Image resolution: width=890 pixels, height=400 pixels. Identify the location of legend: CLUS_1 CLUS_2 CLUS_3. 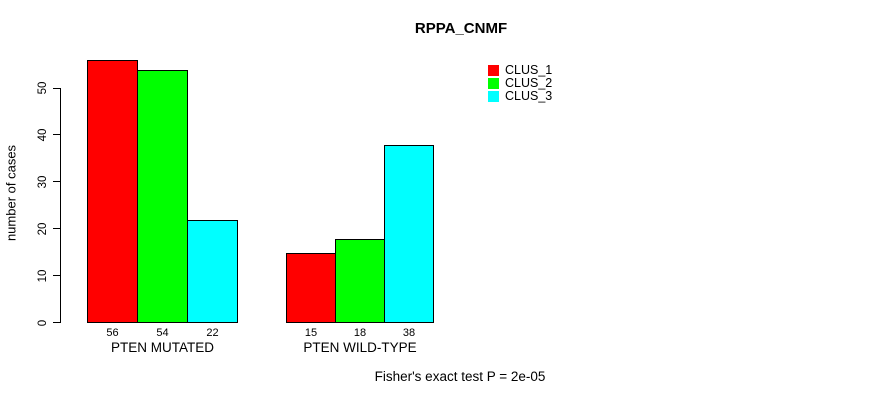
(520, 83).